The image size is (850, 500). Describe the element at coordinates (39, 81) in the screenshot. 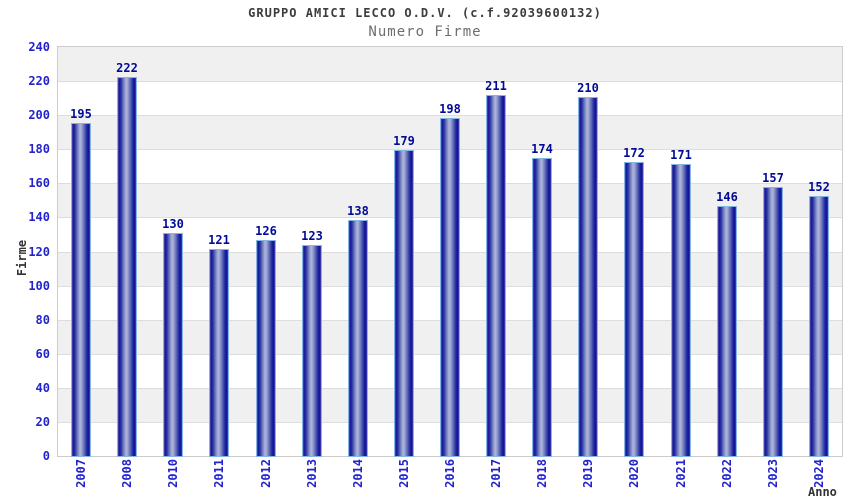

I see `y-axis-tick-label: 220` at that location.